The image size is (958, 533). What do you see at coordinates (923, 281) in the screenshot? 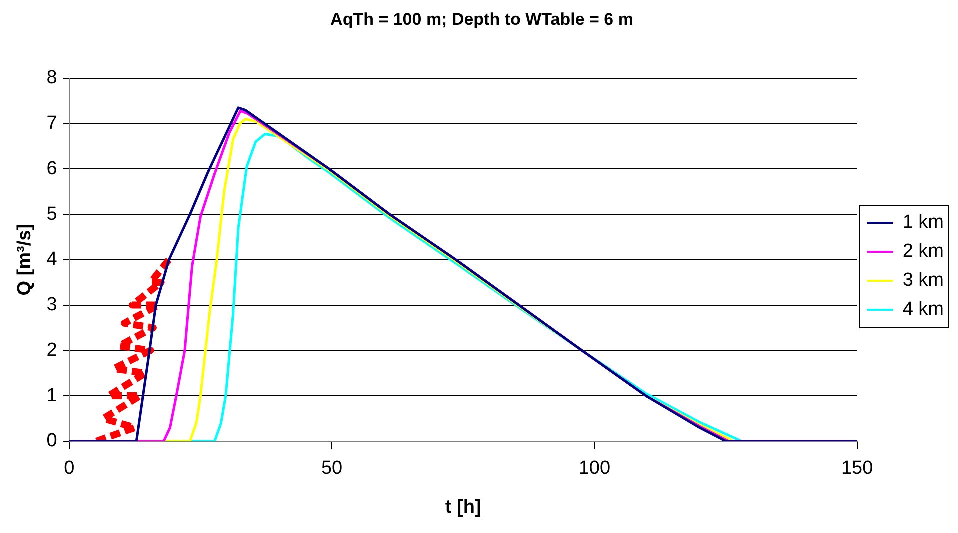
I see `legend-label: 3 km` at bounding box center [923, 281].